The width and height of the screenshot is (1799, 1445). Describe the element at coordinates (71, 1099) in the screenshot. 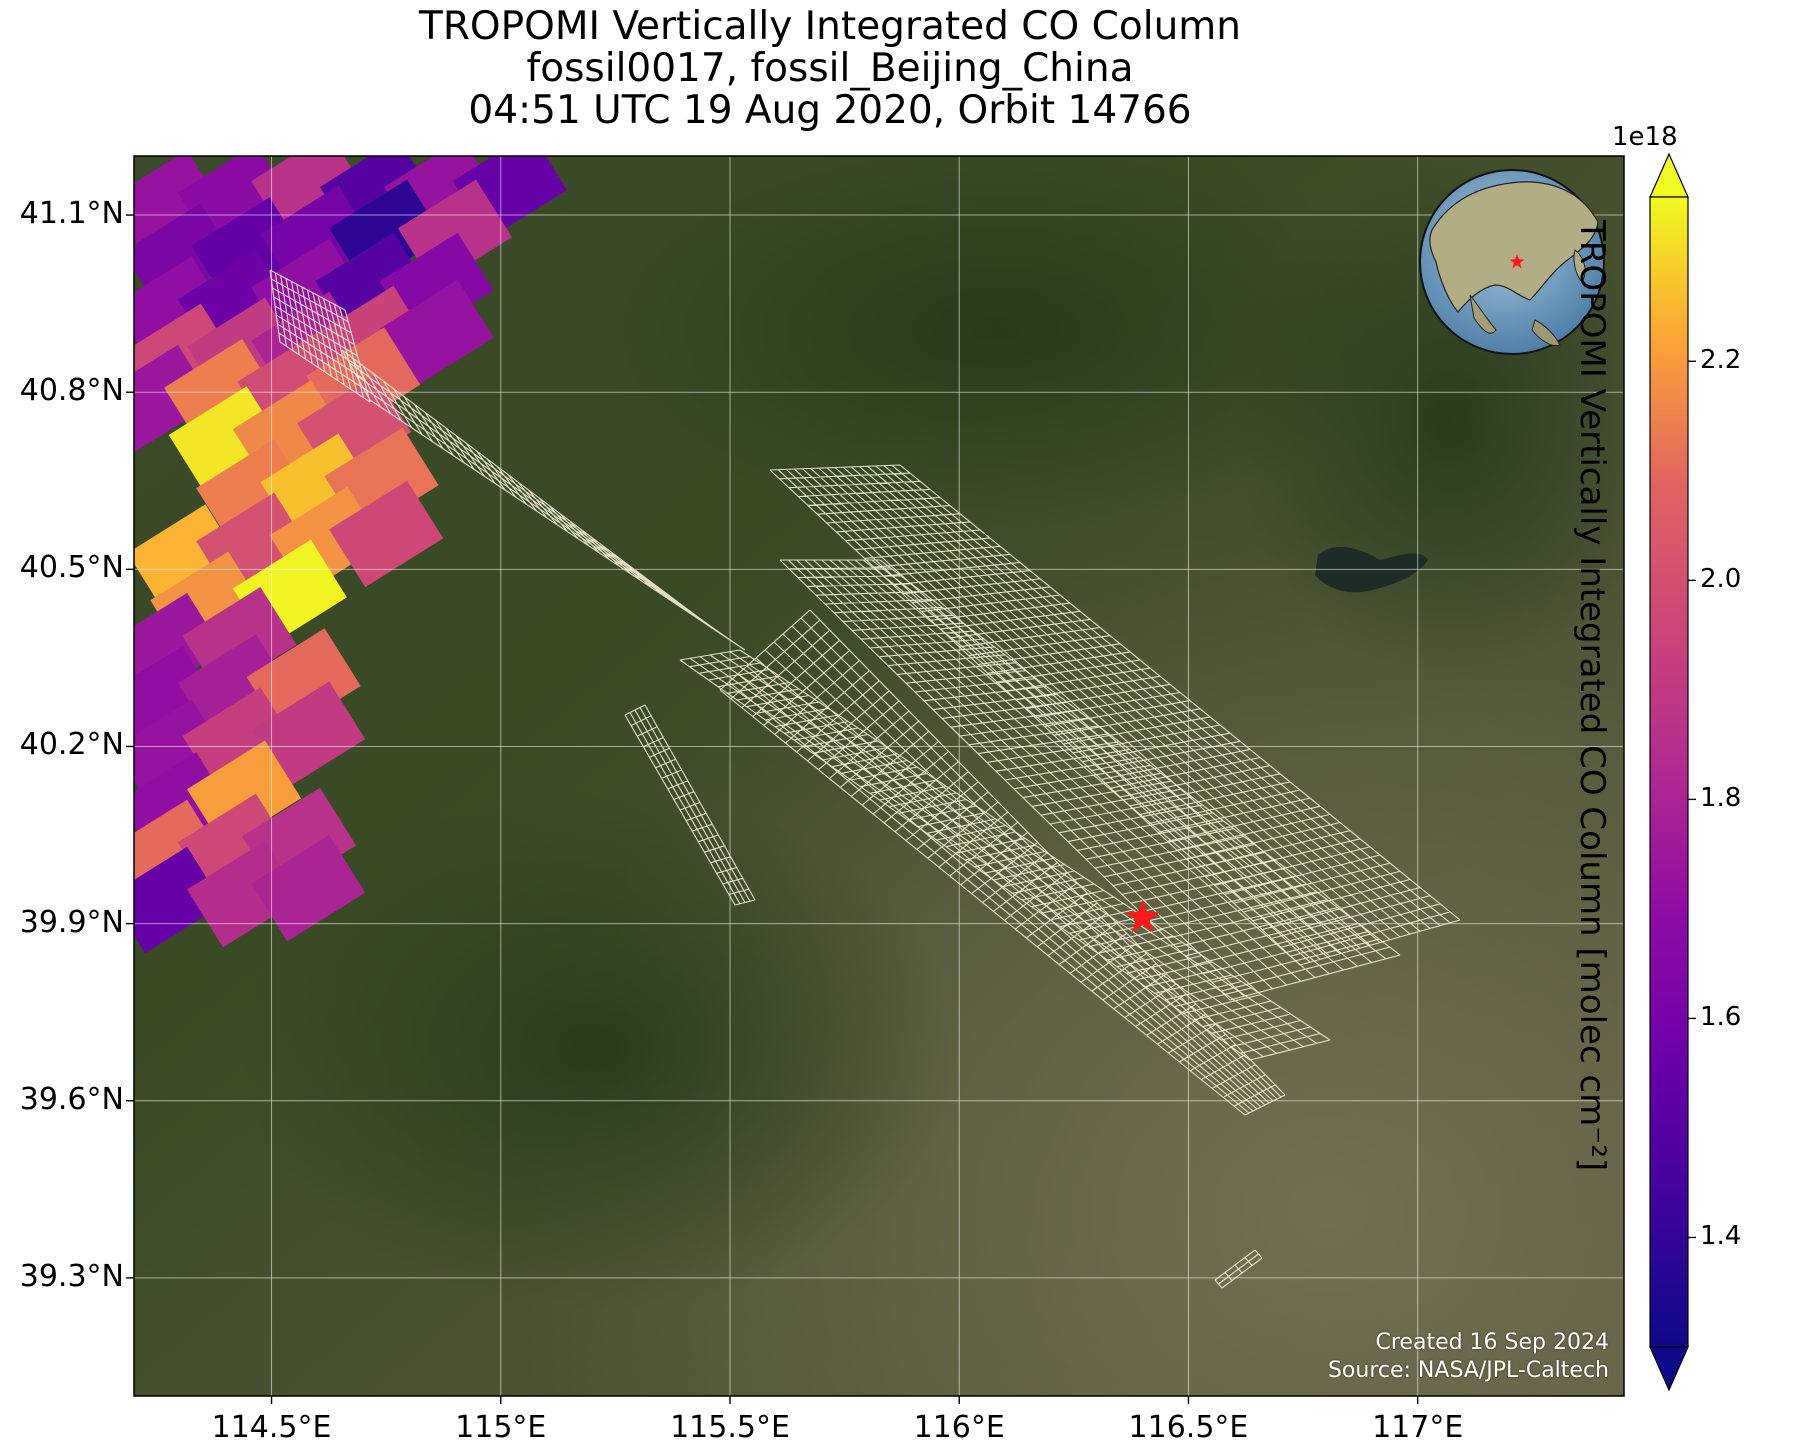

I see `y-tick-label: 39.6°N` at that location.